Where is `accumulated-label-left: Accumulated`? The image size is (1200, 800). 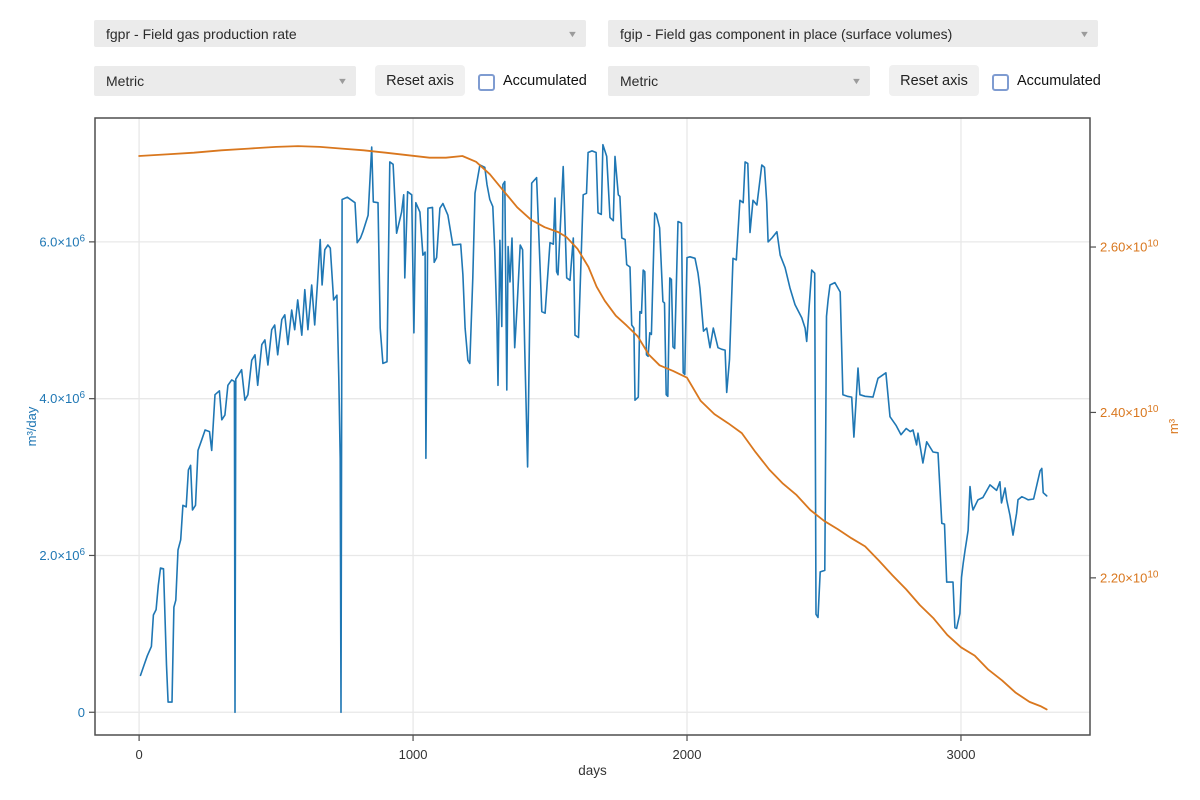 accumulated-label-left: Accumulated is located at coordinates (545, 80).